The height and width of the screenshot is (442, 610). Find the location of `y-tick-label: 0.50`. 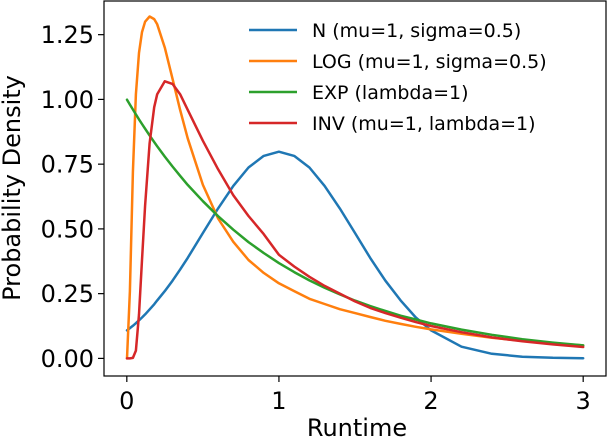

y-tick-label: 0.50 is located at coordinates (67, 229).